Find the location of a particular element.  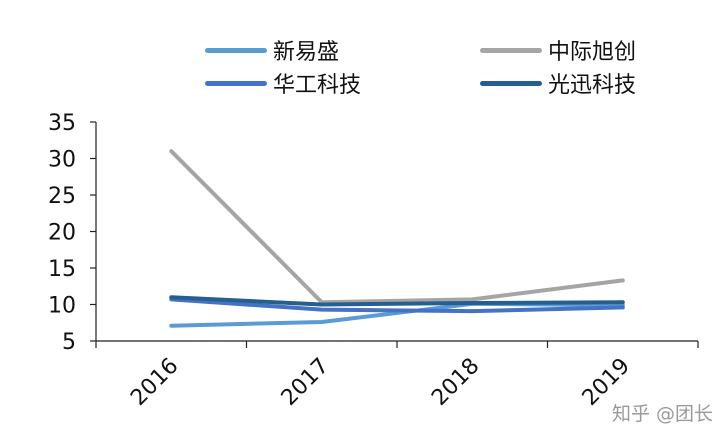

x-tick-label: 2016 is located at coordinates (154, 382).